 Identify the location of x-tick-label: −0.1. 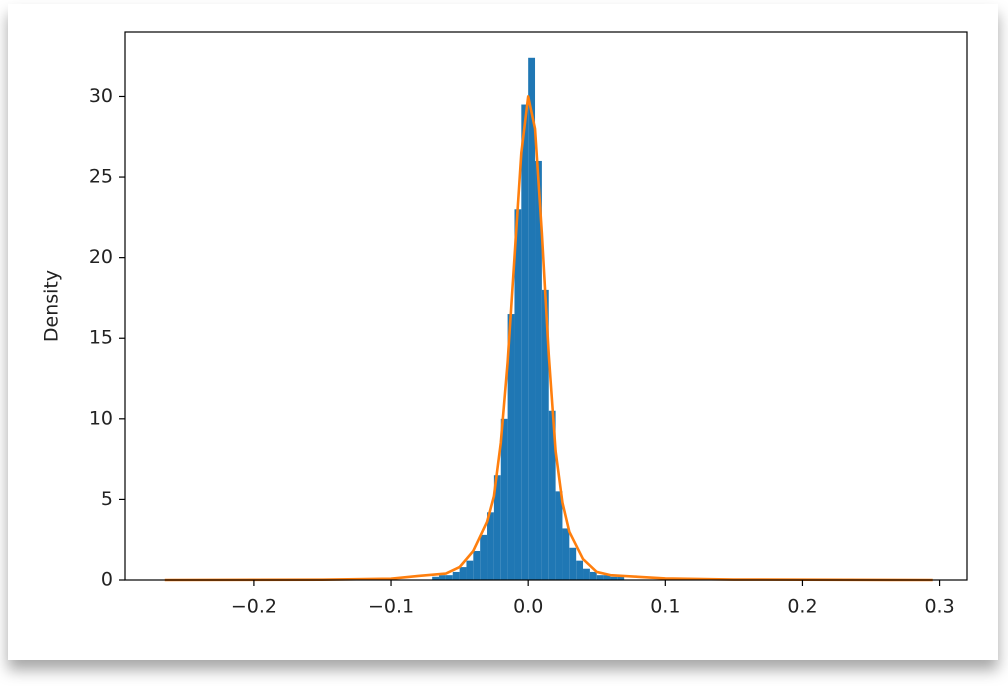
(391, 607).